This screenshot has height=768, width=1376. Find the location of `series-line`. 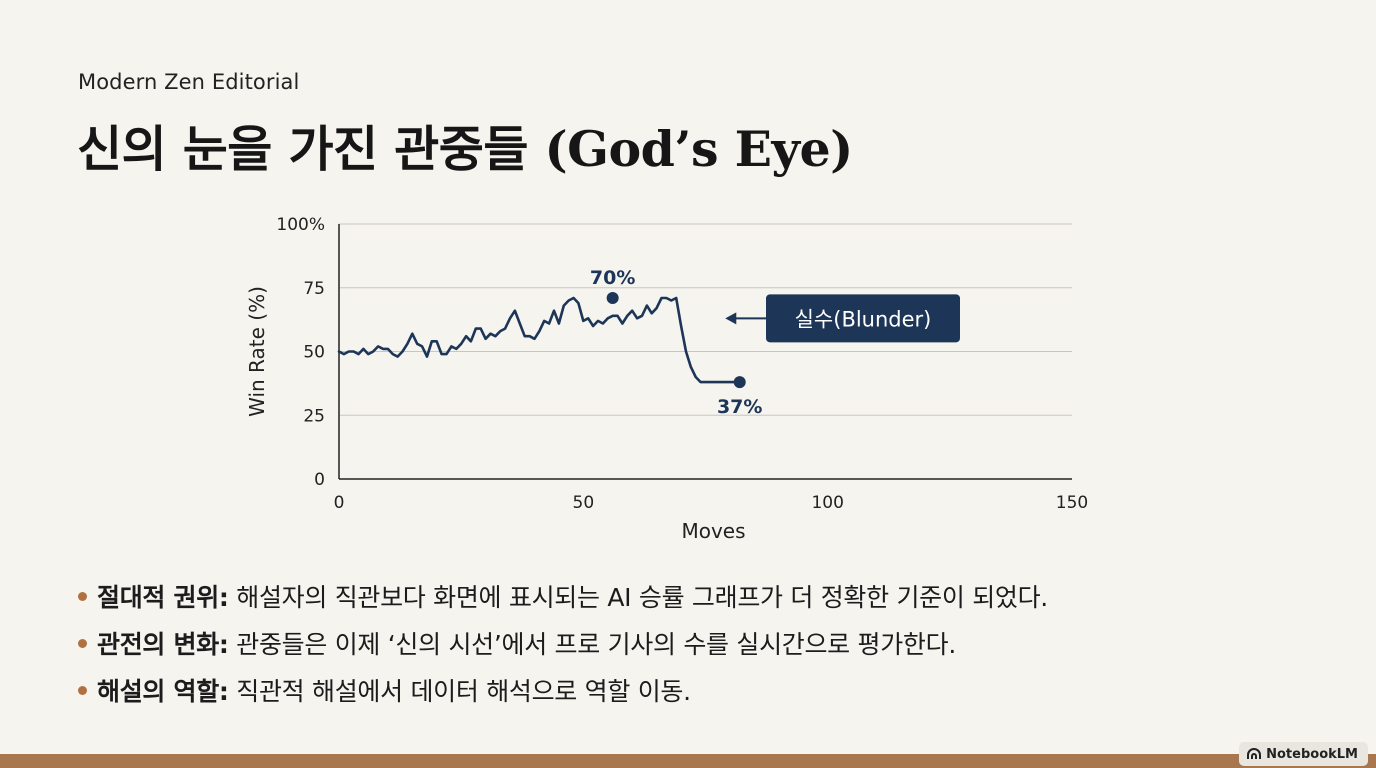

series-line is located at coordinates (539, 340).